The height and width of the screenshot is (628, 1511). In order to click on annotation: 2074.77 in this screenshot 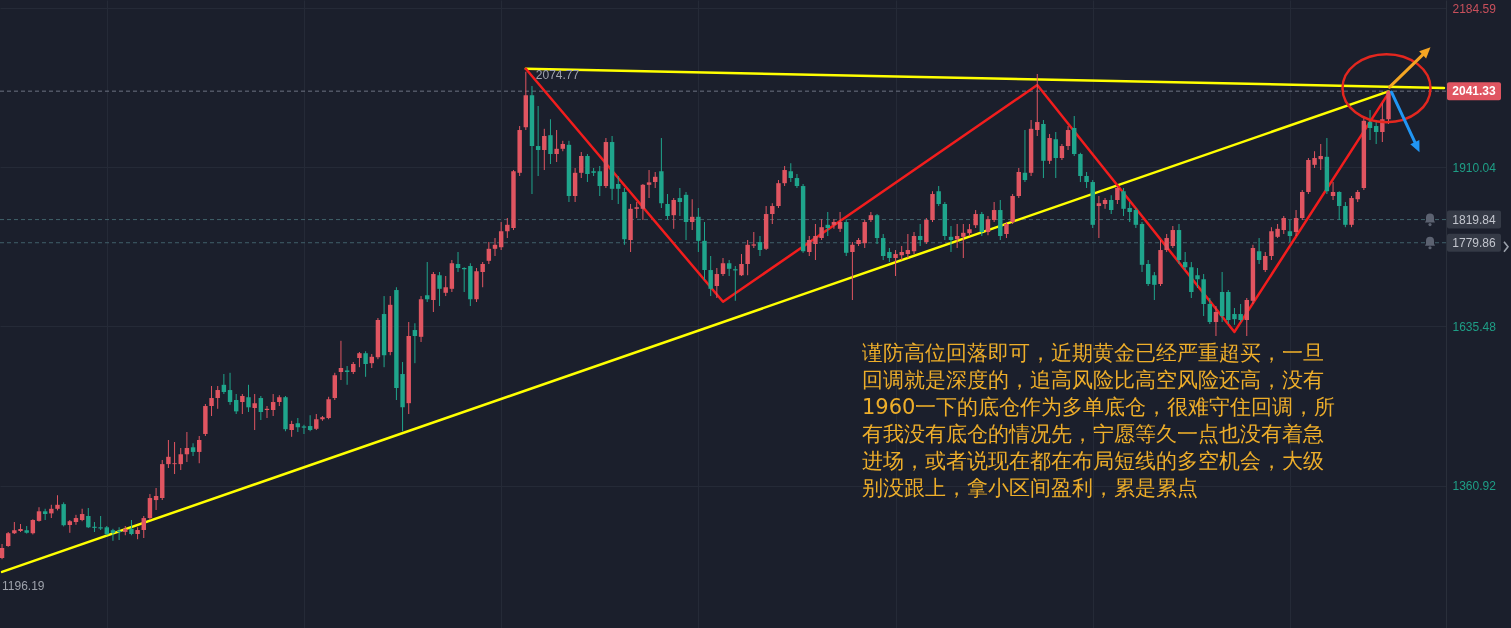, I will do `click(557, 74)`.